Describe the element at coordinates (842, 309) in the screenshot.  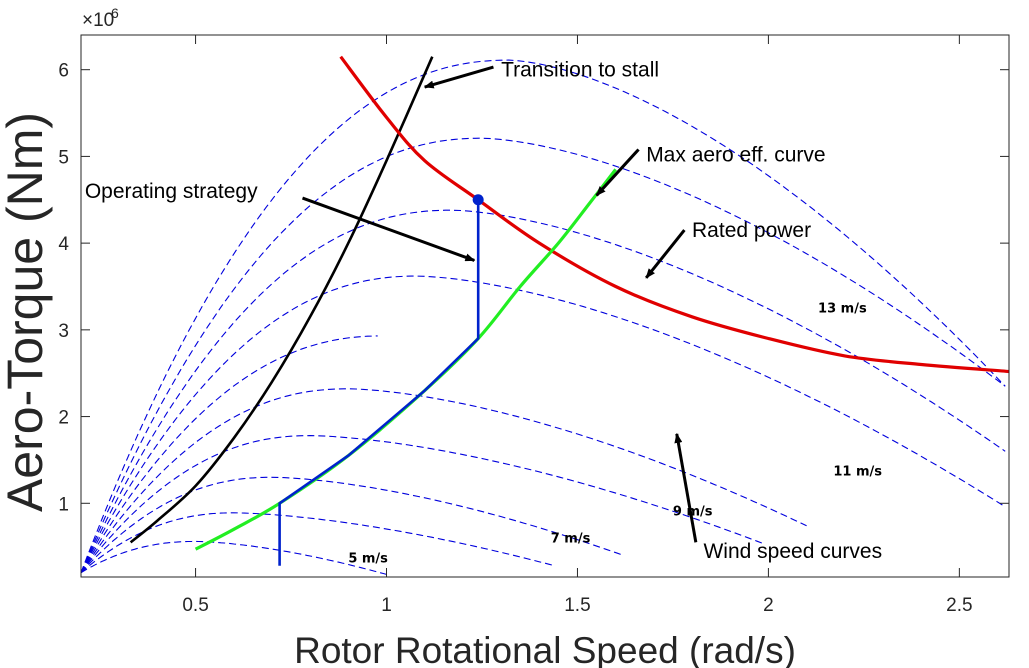
I see `wind-speed-label: 13 m/s` at that location.